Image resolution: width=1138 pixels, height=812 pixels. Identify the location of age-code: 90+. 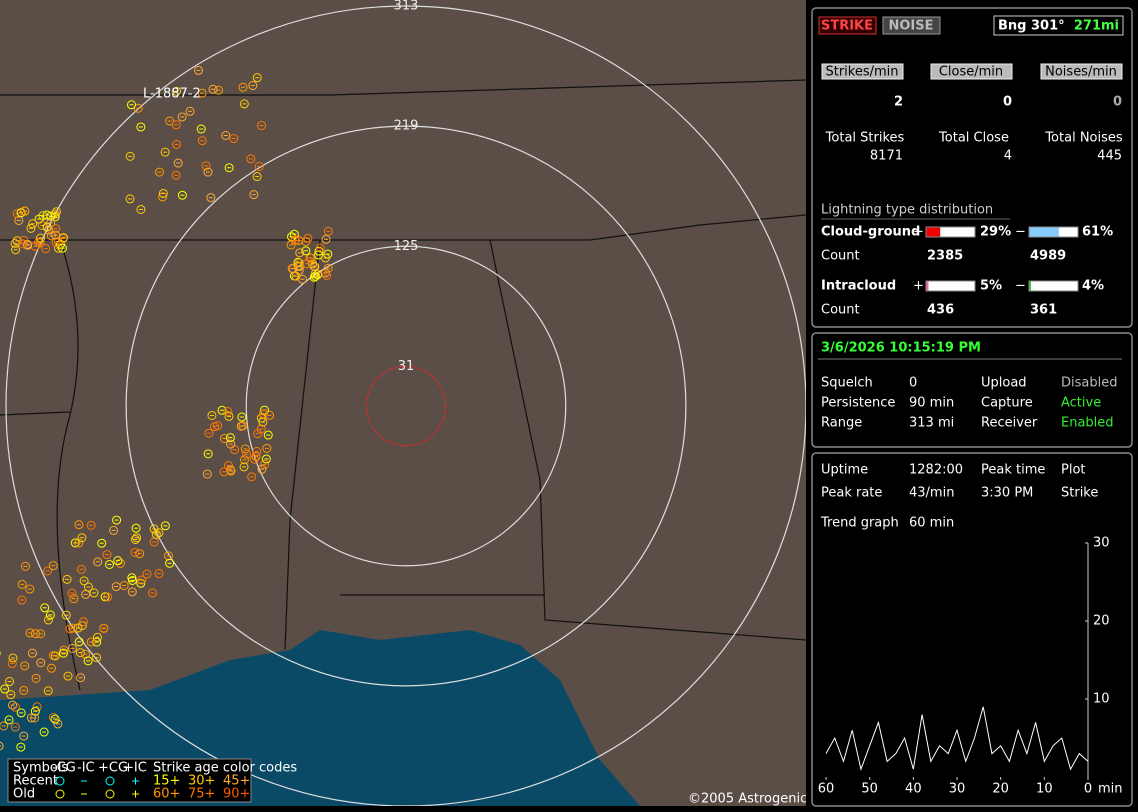
(236, 794).